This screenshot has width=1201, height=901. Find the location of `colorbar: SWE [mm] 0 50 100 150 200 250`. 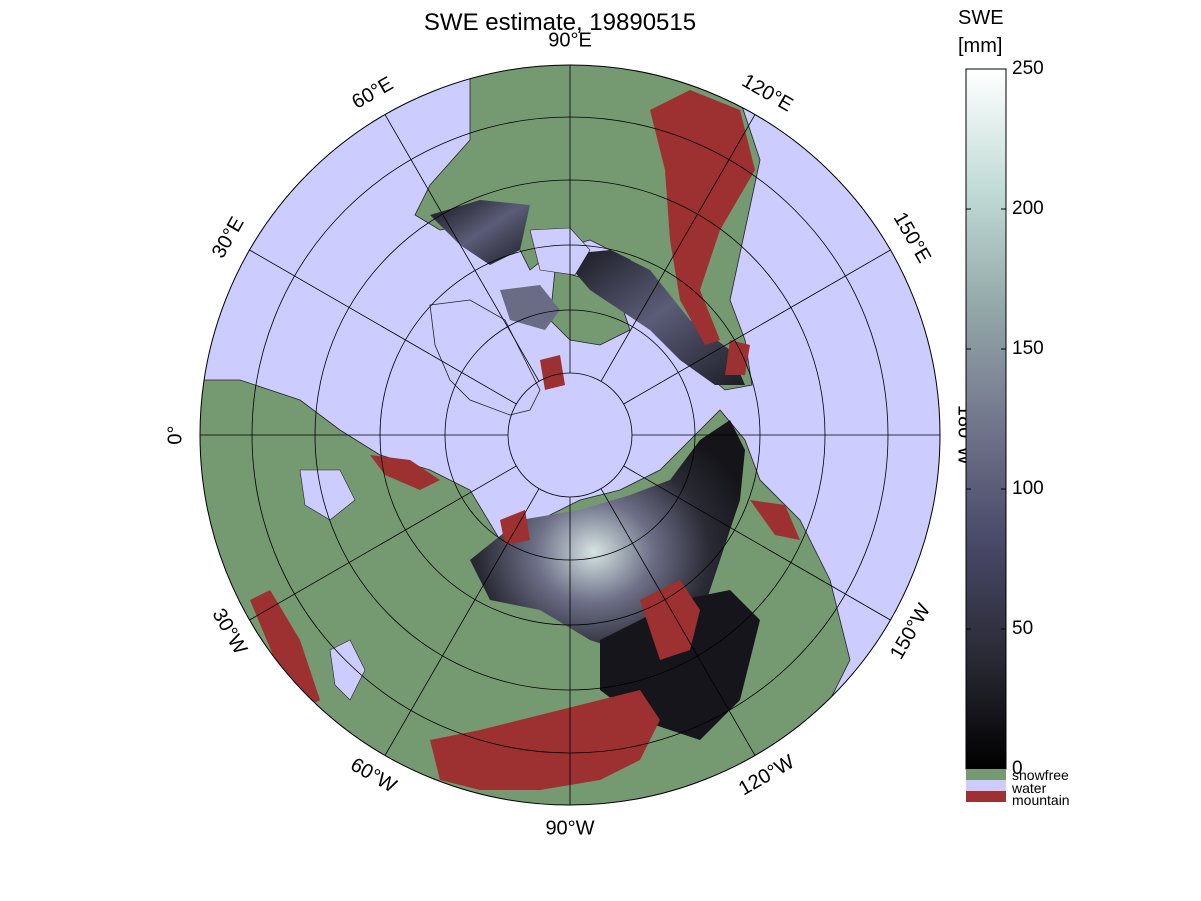

colorbar: SWE [mm] 0 50 100 150 200 250 is located at coordinates (1001, 393).